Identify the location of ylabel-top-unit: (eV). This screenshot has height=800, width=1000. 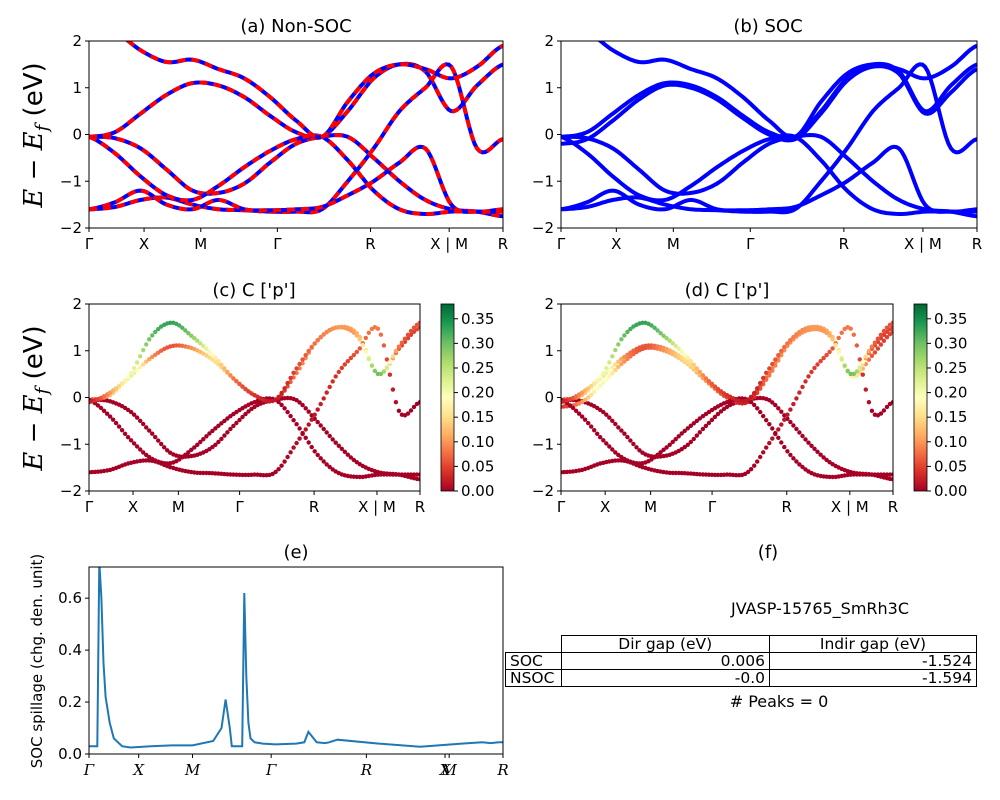
(34, 93).